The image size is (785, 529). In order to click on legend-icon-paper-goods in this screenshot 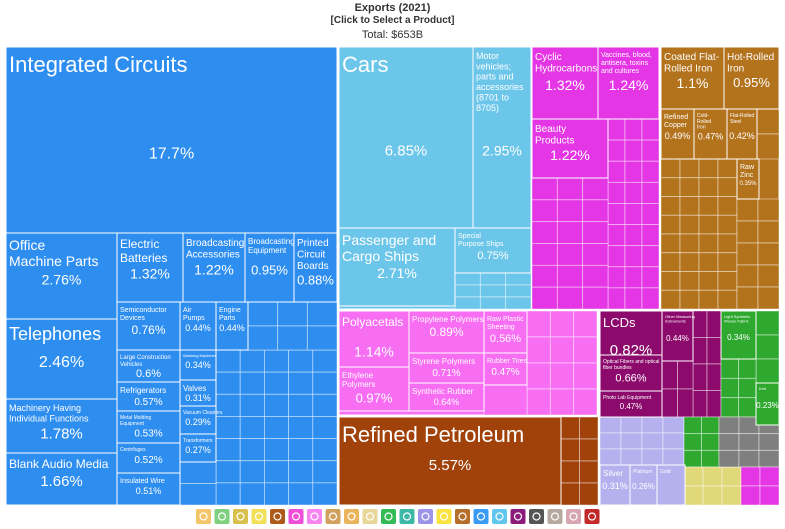, I will do `click(370, 516)`.